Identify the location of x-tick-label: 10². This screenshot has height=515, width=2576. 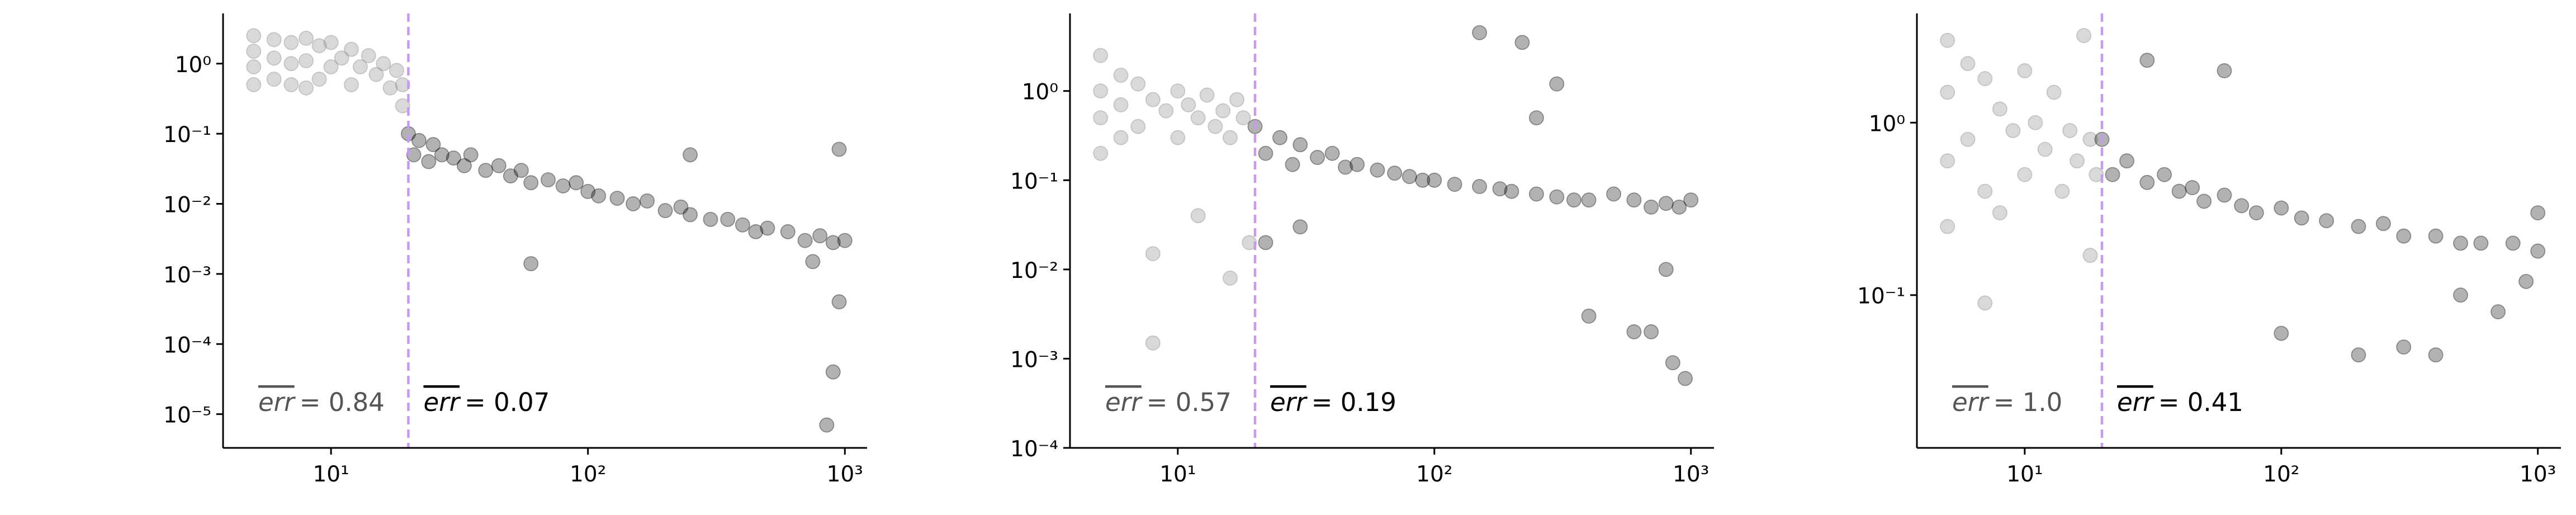
(1434, 475).